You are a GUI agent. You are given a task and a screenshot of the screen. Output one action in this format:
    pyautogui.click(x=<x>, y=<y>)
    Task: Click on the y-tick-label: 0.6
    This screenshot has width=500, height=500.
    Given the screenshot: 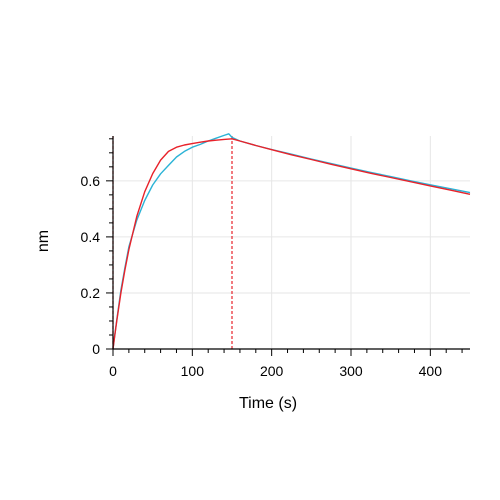 What is the action you would take?
    pyautogui.click(x=91, y=181)
    